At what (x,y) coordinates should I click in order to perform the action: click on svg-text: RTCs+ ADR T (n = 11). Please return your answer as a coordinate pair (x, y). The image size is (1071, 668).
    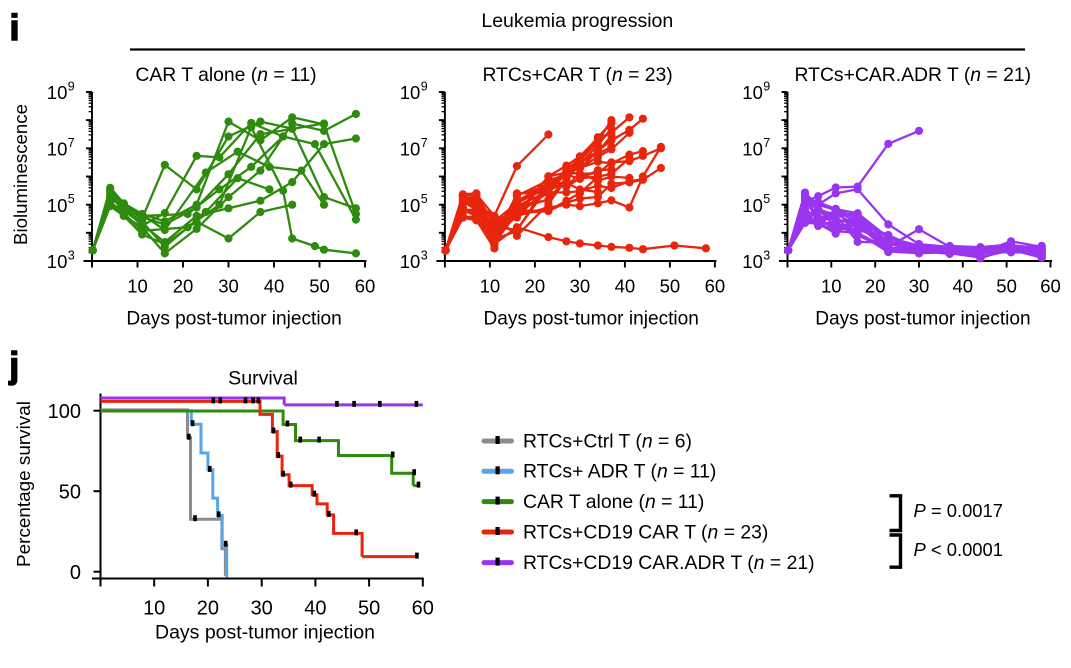
    Looking at the image, I should click on (619, 472).